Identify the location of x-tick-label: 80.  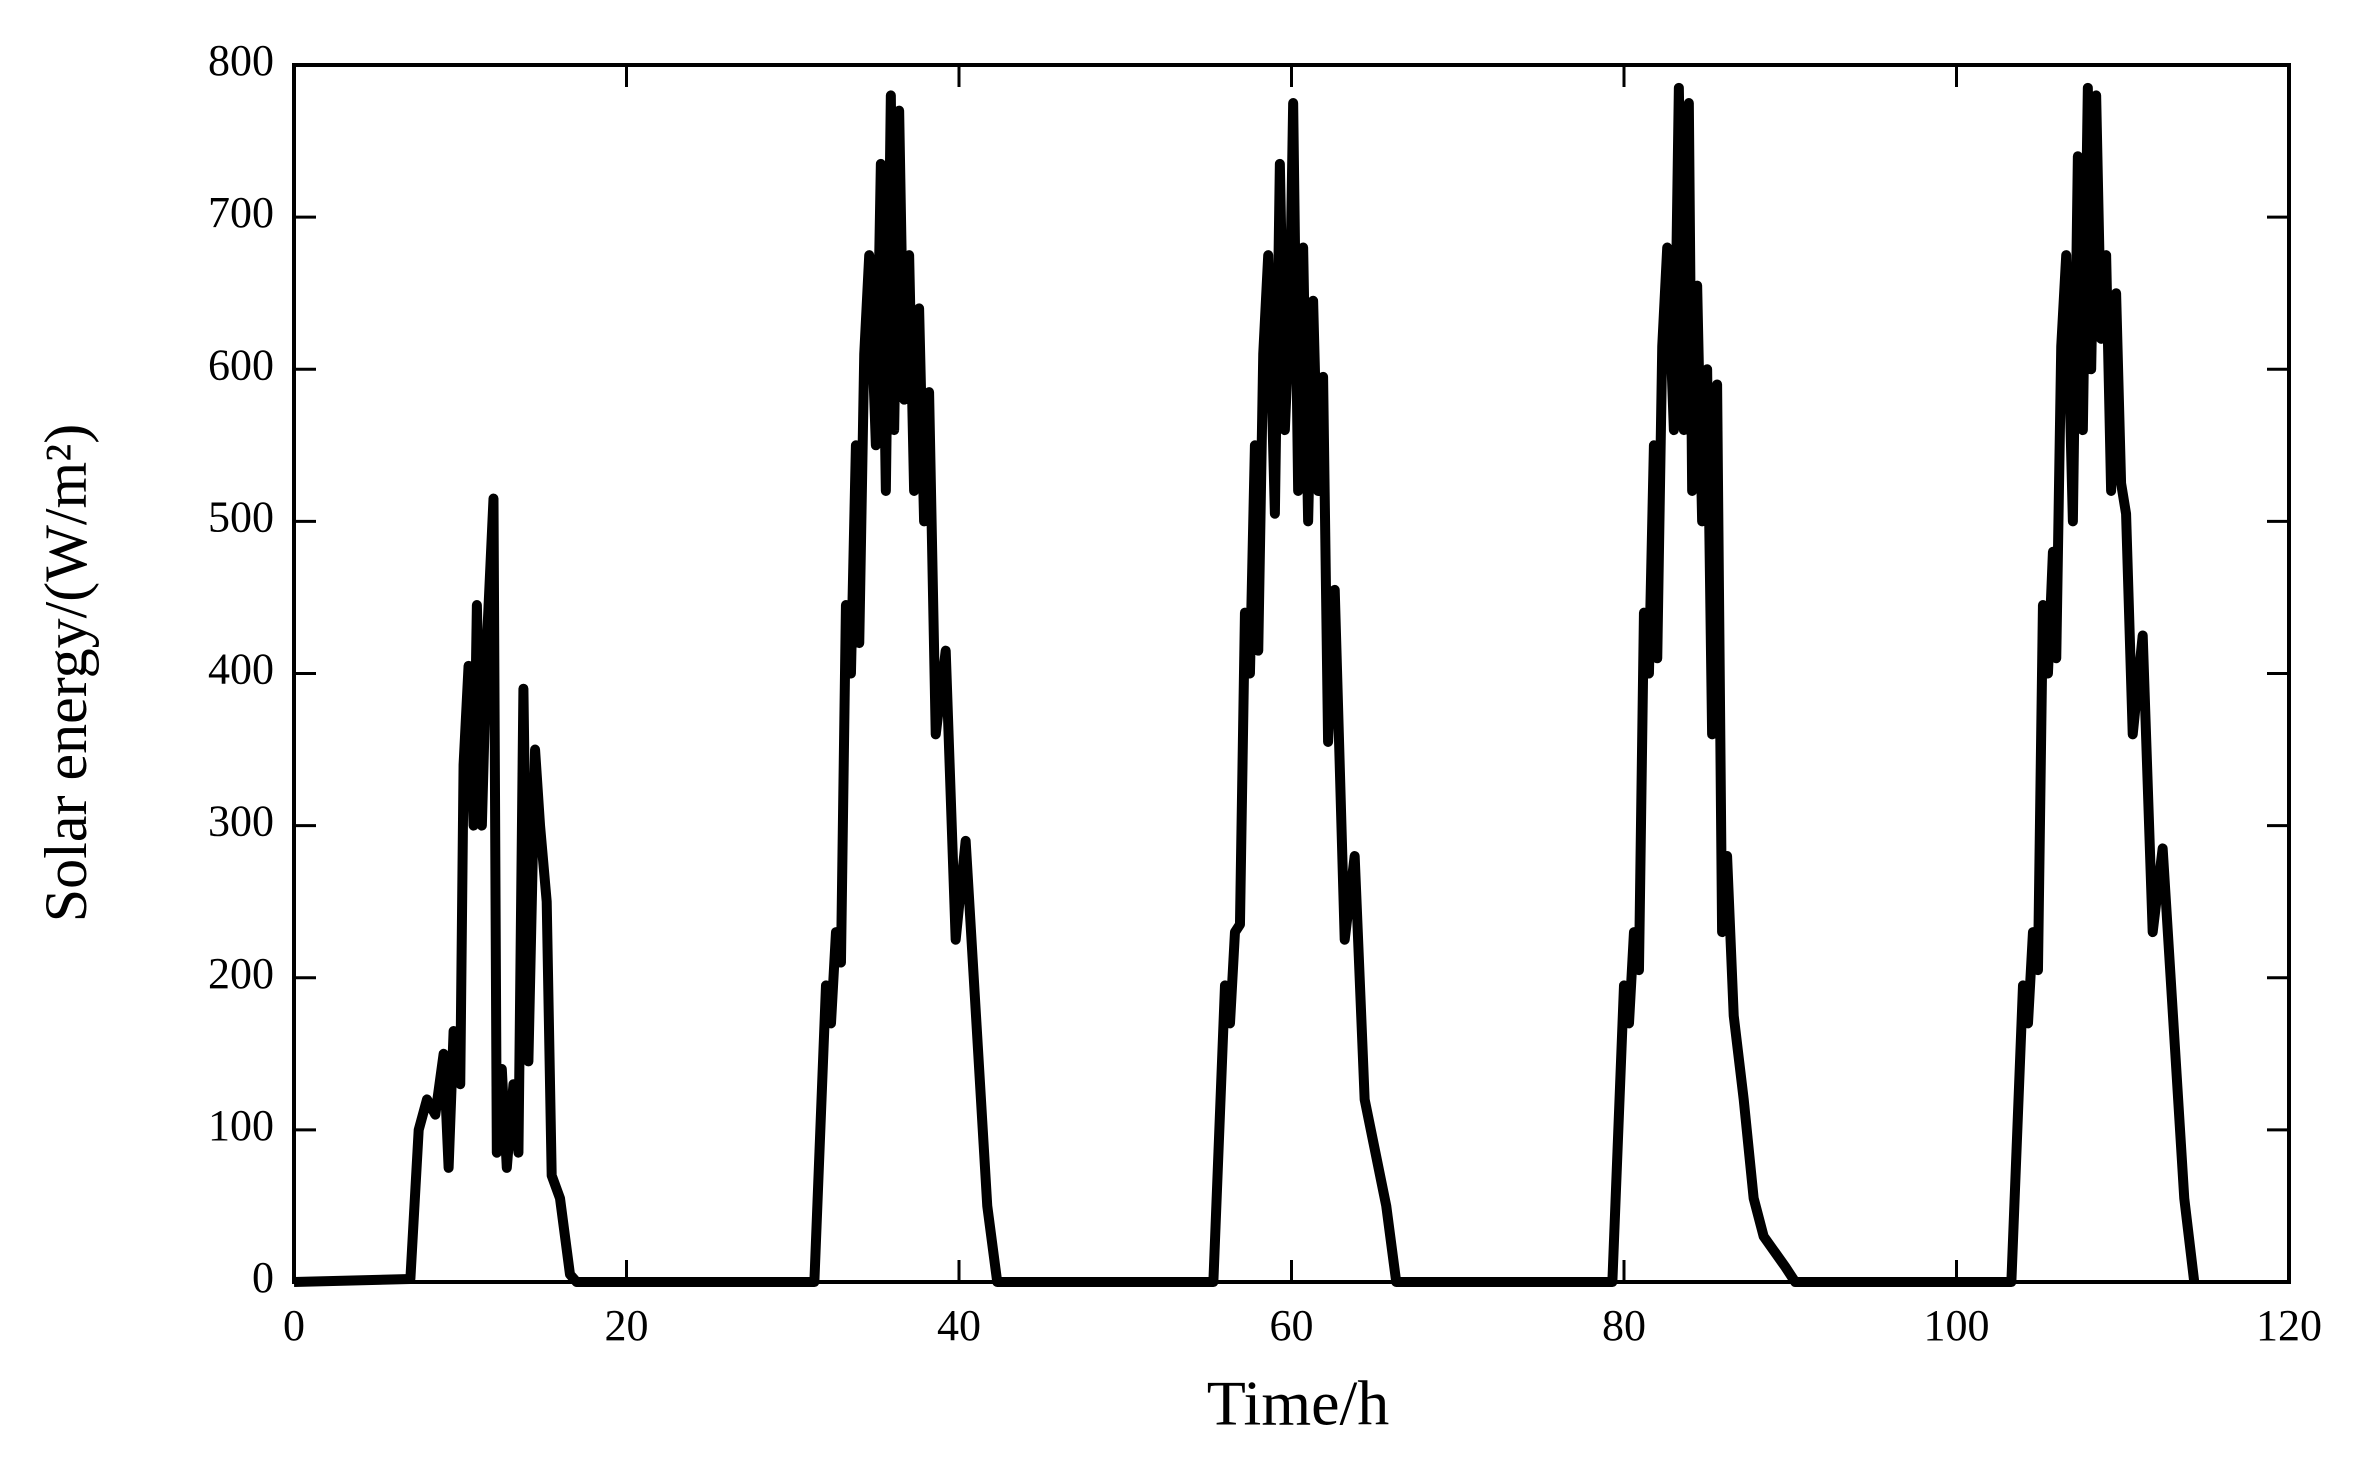
(1624, 1325).